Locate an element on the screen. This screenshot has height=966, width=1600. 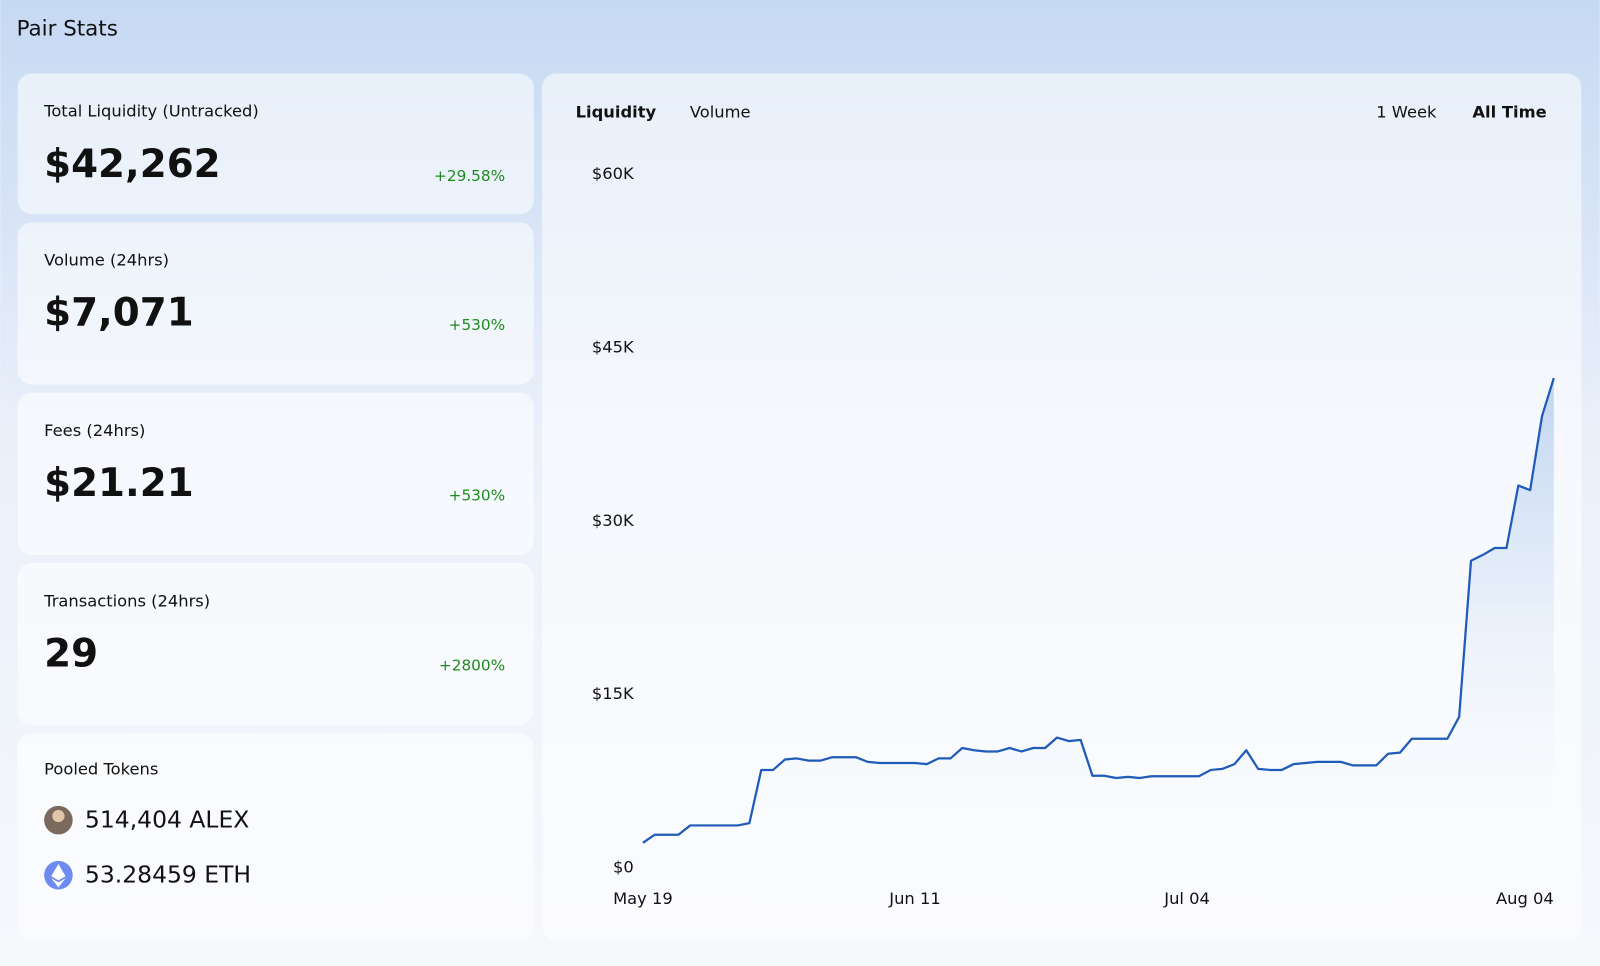
x-tick-label: May 19 is located at coordinates (643, 898).